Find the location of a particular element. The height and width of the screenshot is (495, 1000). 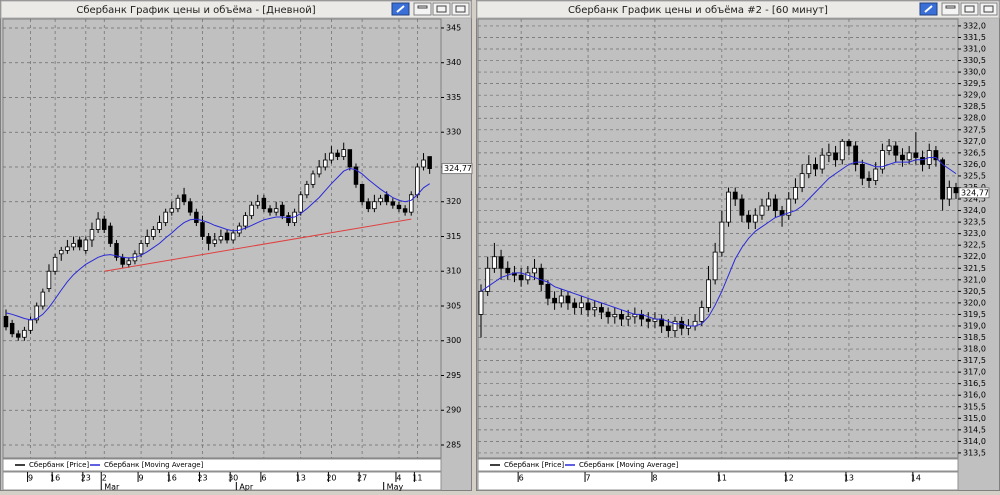

y-tick-label: 323,5 is located at coordinates (974, 222).